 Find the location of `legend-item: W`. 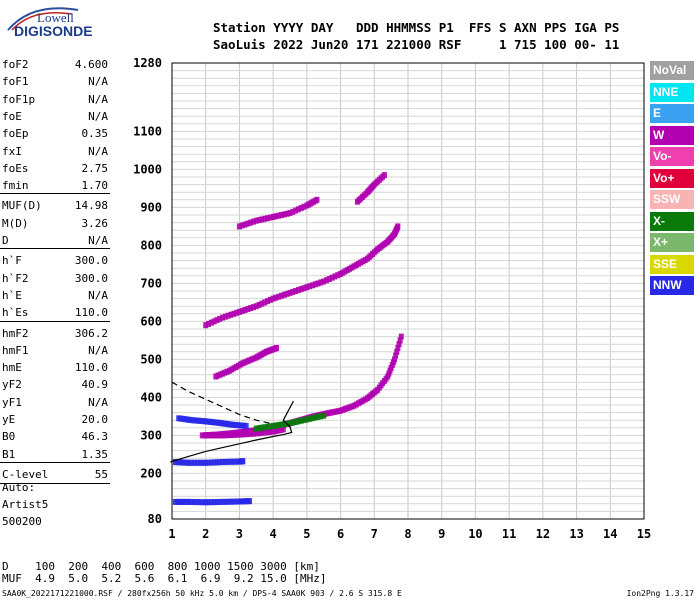

legend-item: W is located at coordinates (672, 135).